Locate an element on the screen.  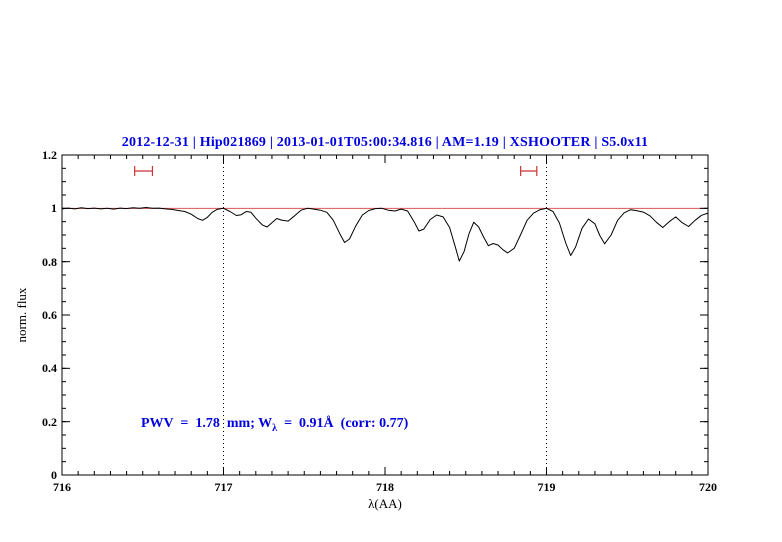
annotation-suffix: = 0.91Å (corr: 0.77) is located at coordinates (343, 423).